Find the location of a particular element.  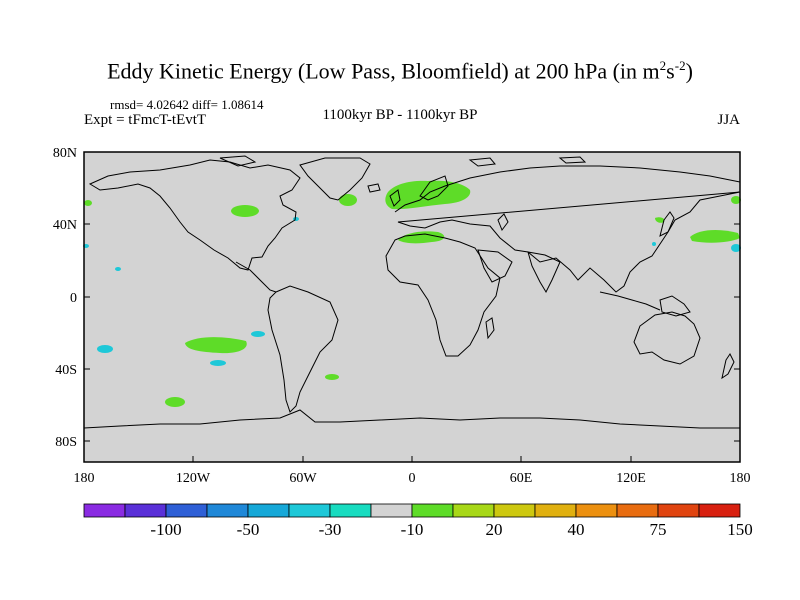

negative-patch-east-pacific is located at coordinates (736, 248).